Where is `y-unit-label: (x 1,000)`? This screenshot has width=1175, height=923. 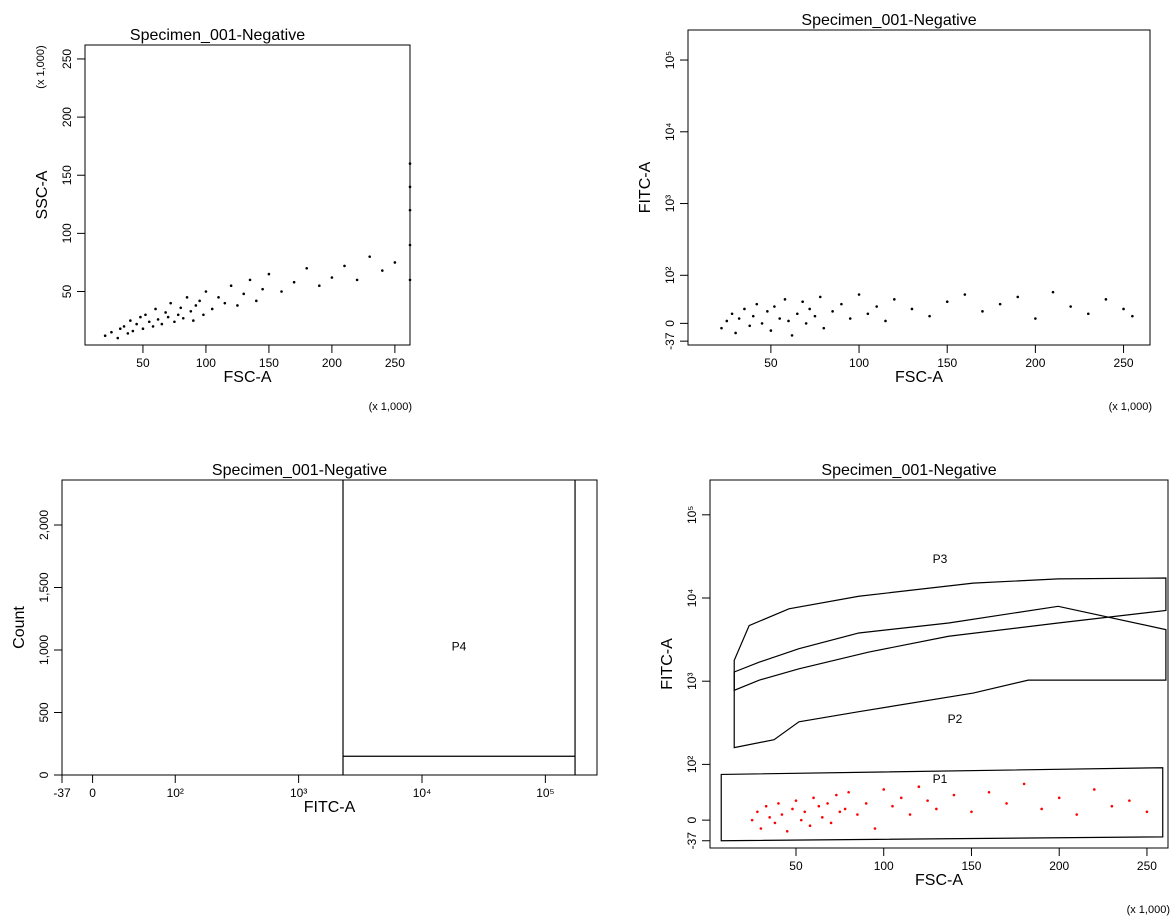
y-unit-label: (x 1,000) is located at coordinates (41, 66).